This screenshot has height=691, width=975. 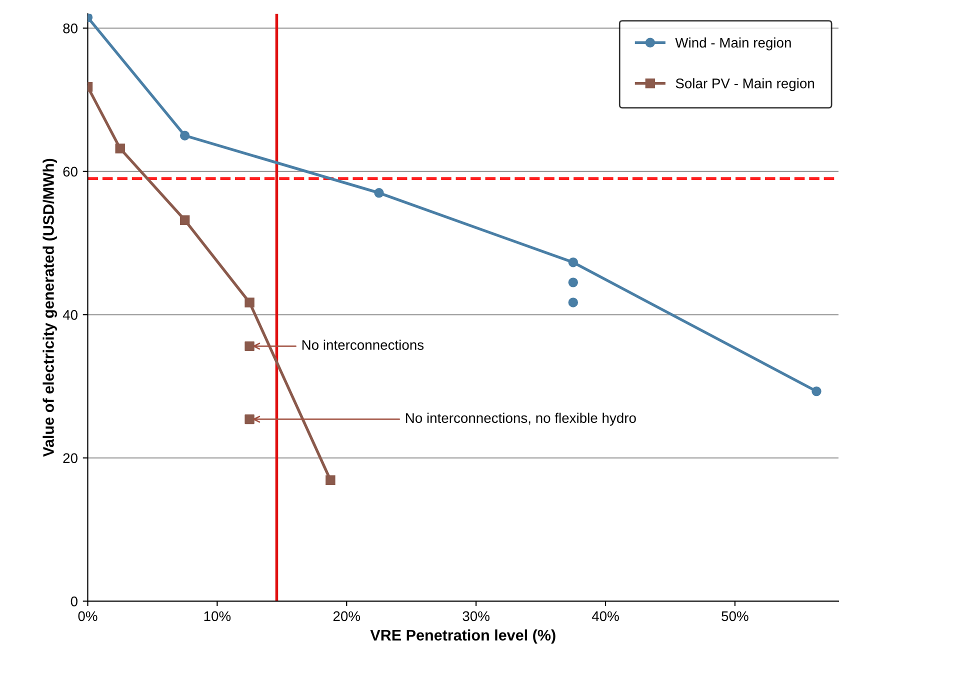 What do you see at coordinates (476, 616) in the screenshot?
I see `x-tick-label: 30%` at bounding box center [476, 616].